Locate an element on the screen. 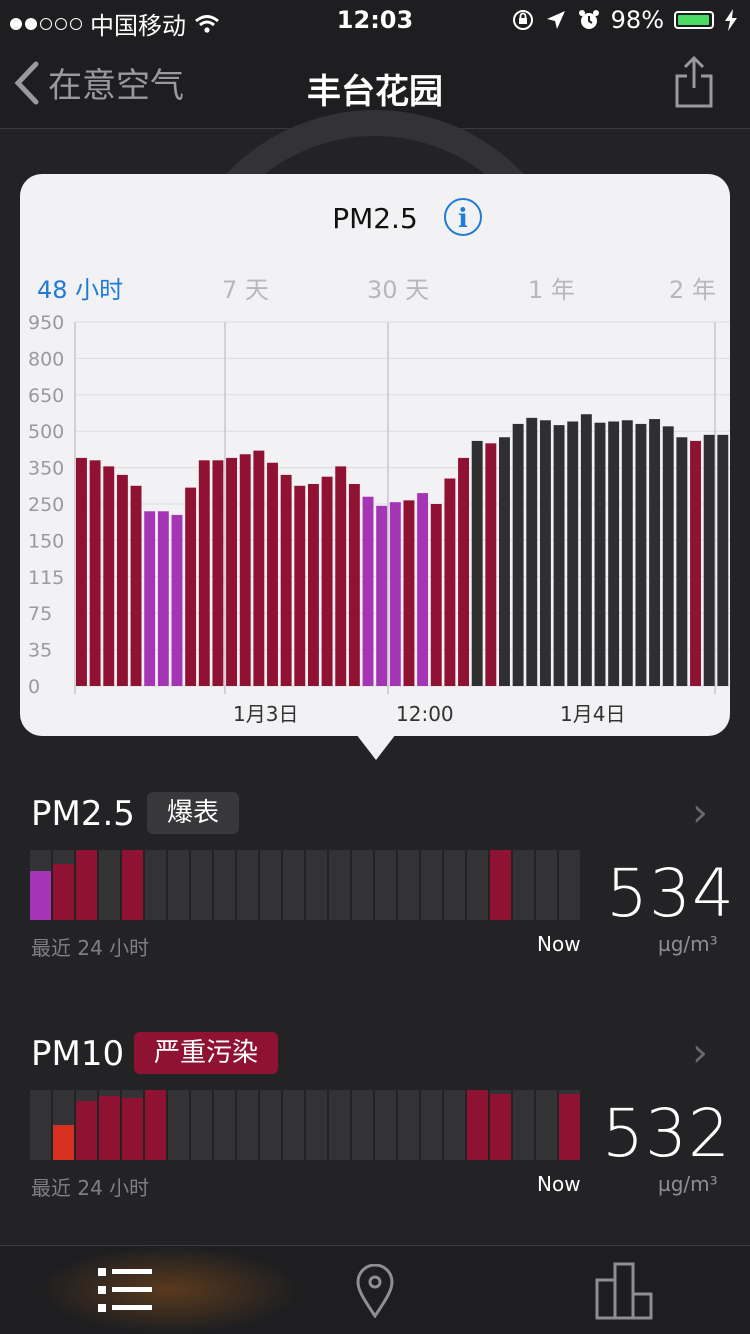  pm25-card-title: PM2.5 is located at coordinates (83, 814).